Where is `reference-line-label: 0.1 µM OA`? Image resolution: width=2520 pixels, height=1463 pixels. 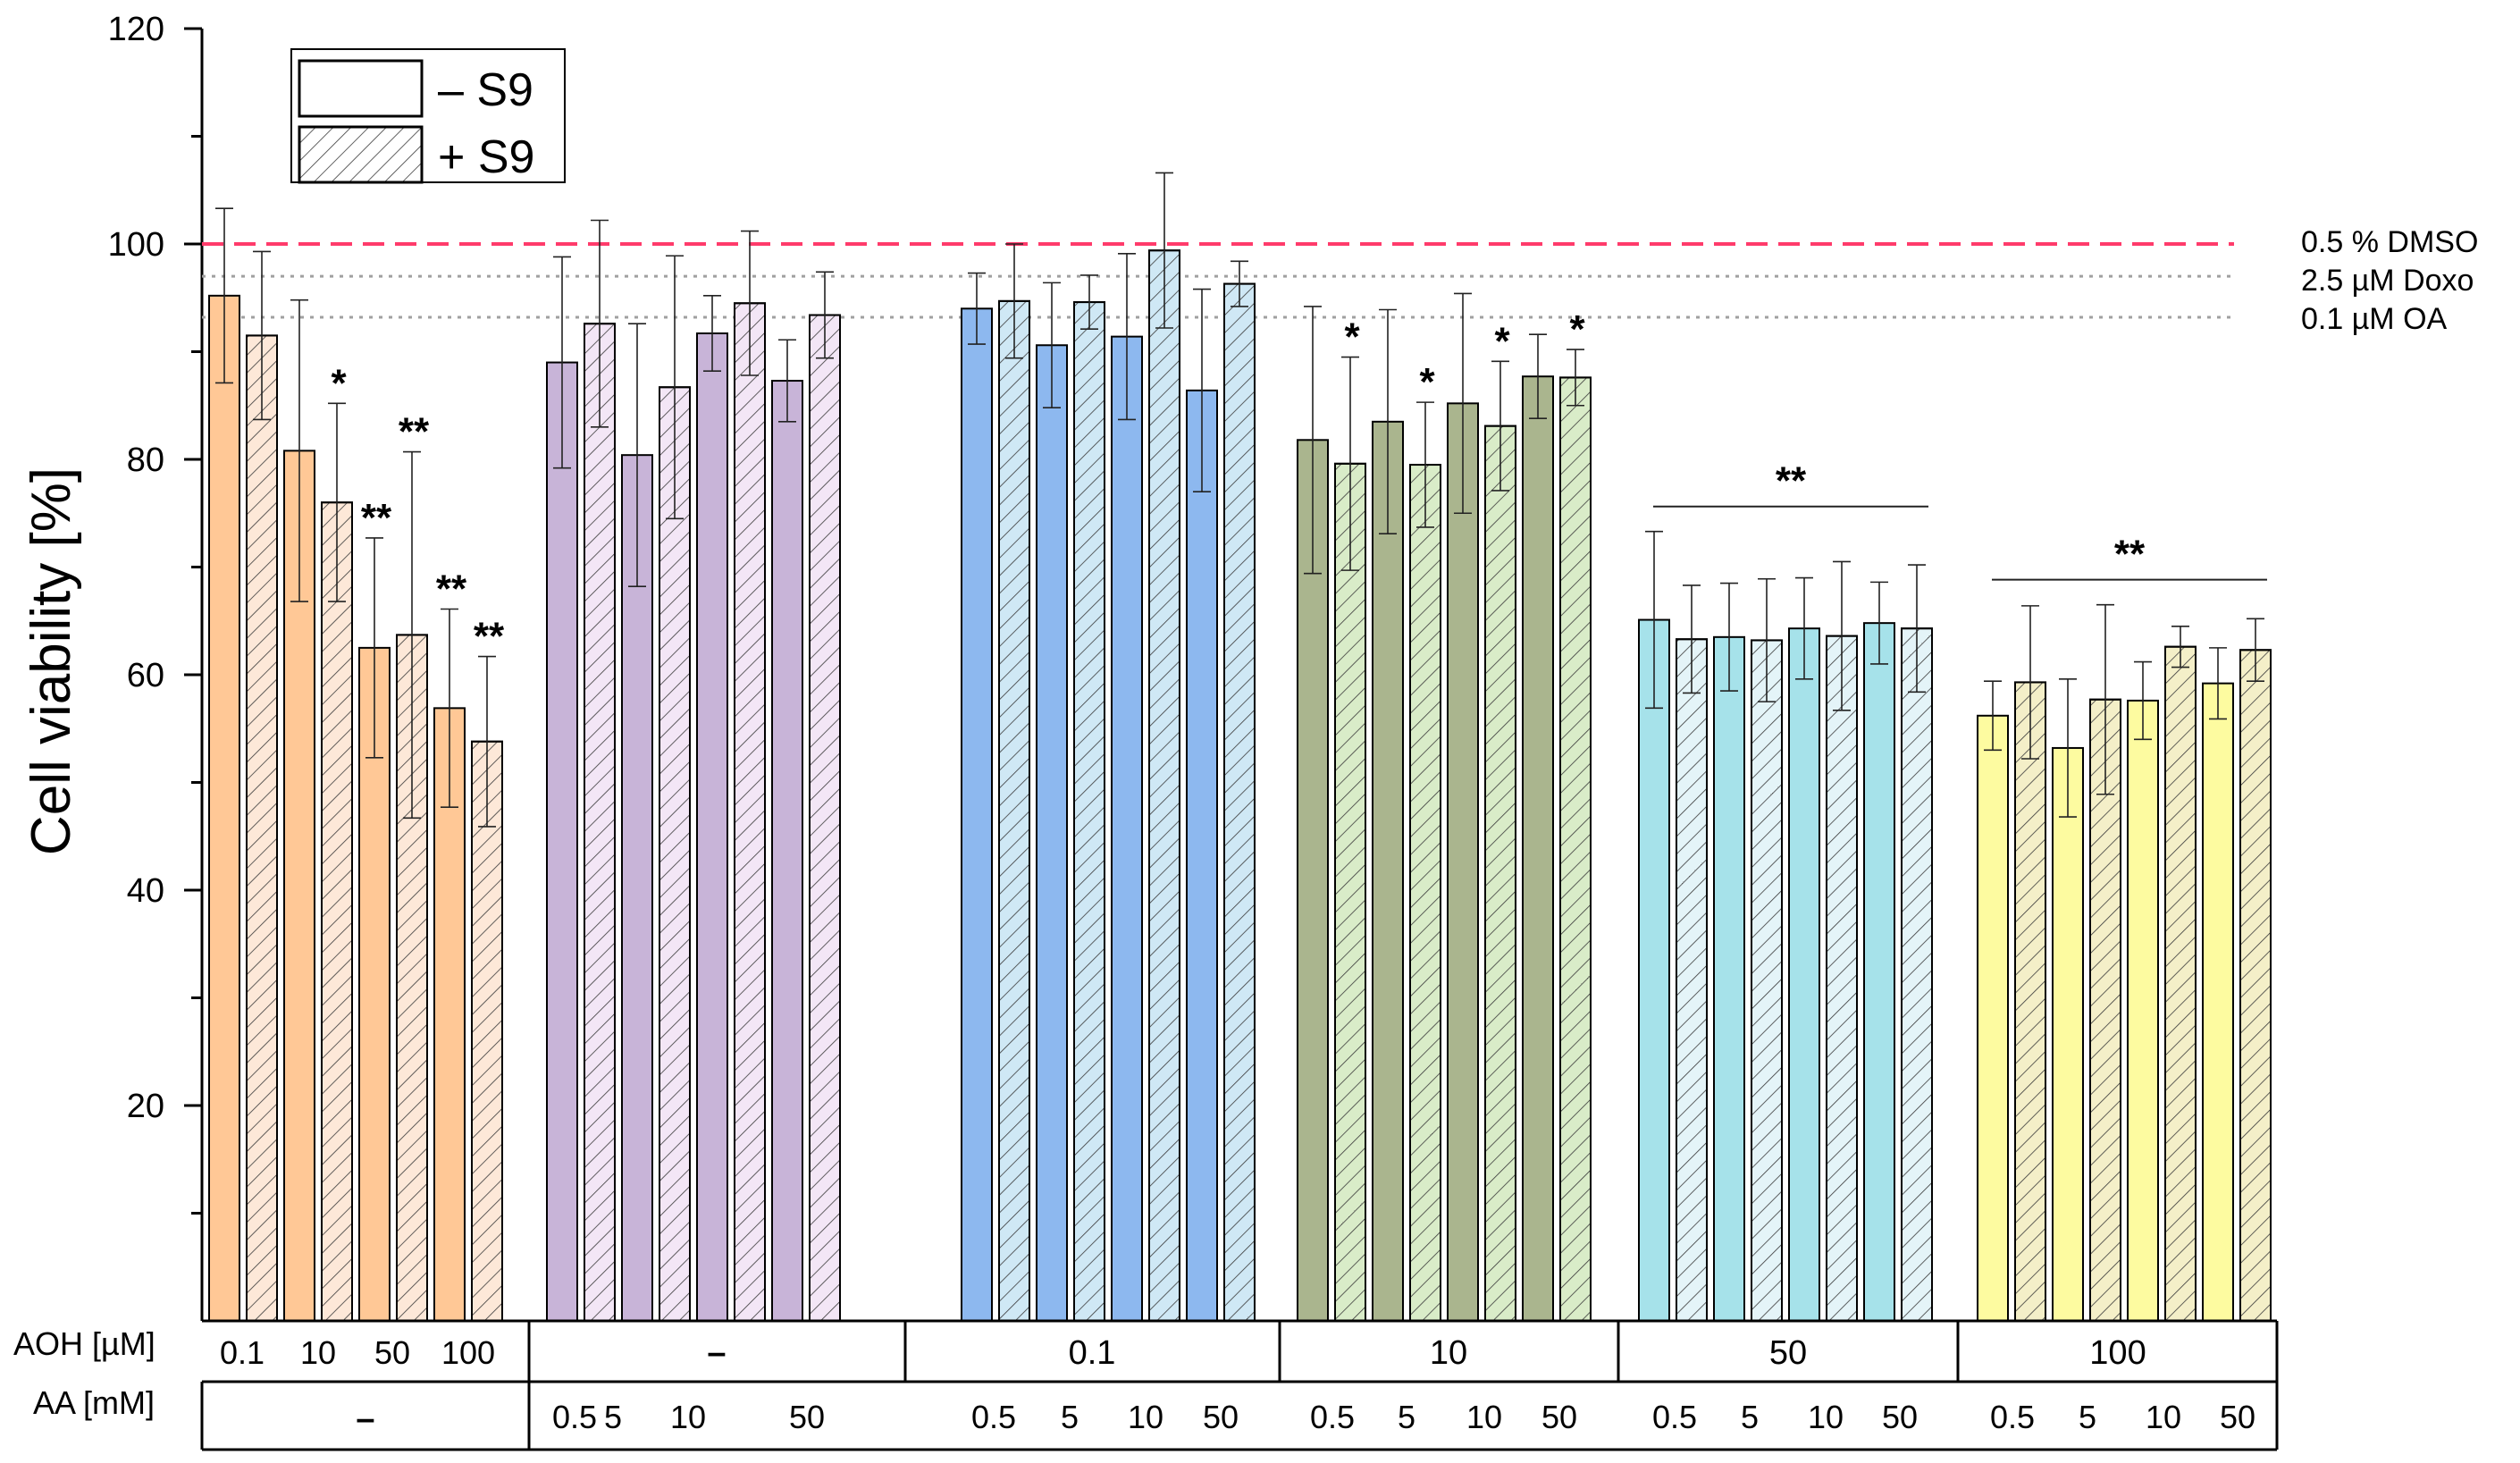
reference-line-label: 0.1 µM OA is located at coordinates (2374, 319).